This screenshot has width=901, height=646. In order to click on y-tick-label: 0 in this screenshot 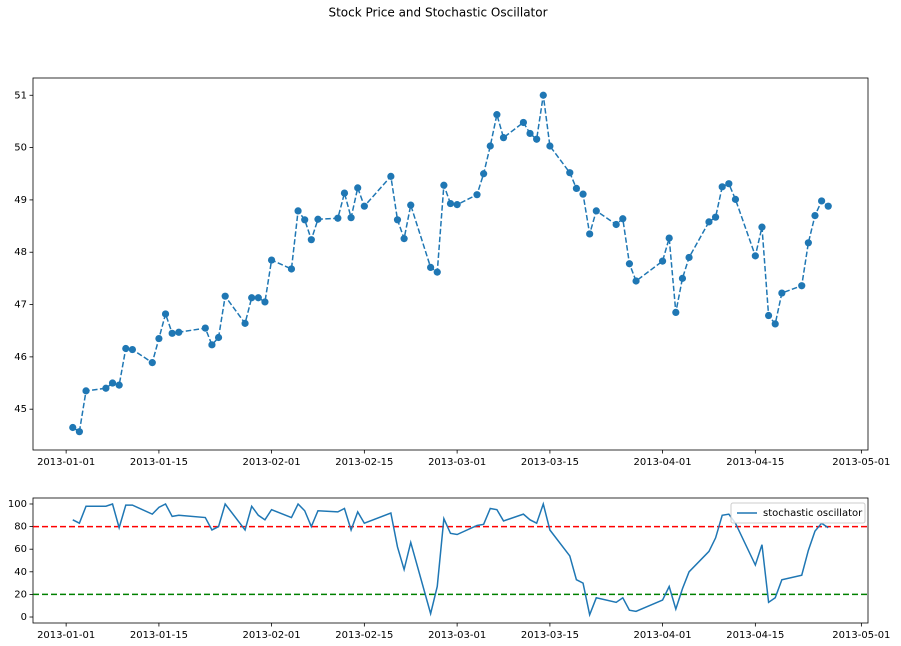, I will do `click(24, 617)`.